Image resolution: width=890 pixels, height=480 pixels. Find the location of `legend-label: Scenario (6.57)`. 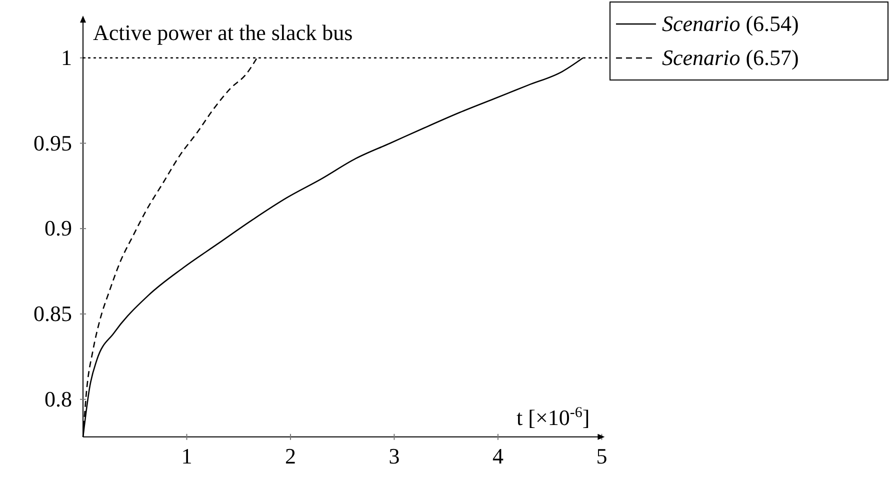

legend-label: Scenario (6.57) is located at coordinates (730, 57).